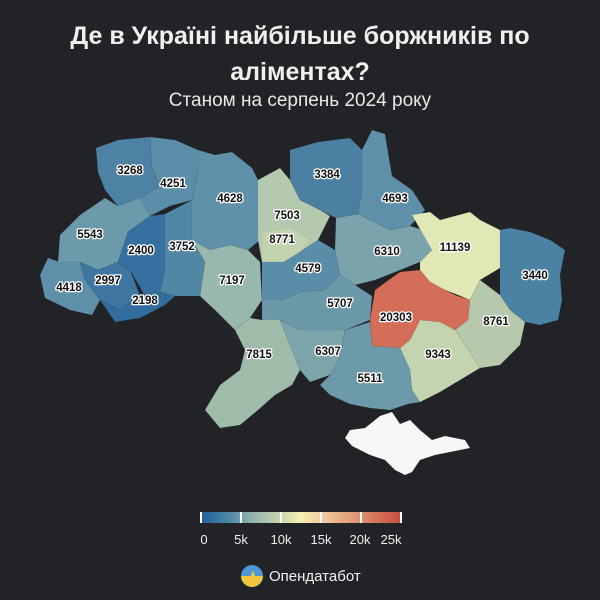 Image resolution: width=600 pixels, height=600 pixels. What do you see at coordinates (130, 171) in the screenshot?
I see `label-volyn: 3268` at bounding box center [130, 171].